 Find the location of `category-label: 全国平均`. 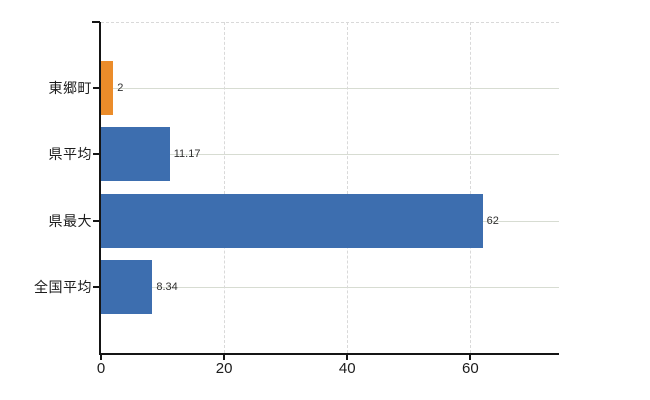

category-label: 全国平均 is located at coordinates (63, 286).